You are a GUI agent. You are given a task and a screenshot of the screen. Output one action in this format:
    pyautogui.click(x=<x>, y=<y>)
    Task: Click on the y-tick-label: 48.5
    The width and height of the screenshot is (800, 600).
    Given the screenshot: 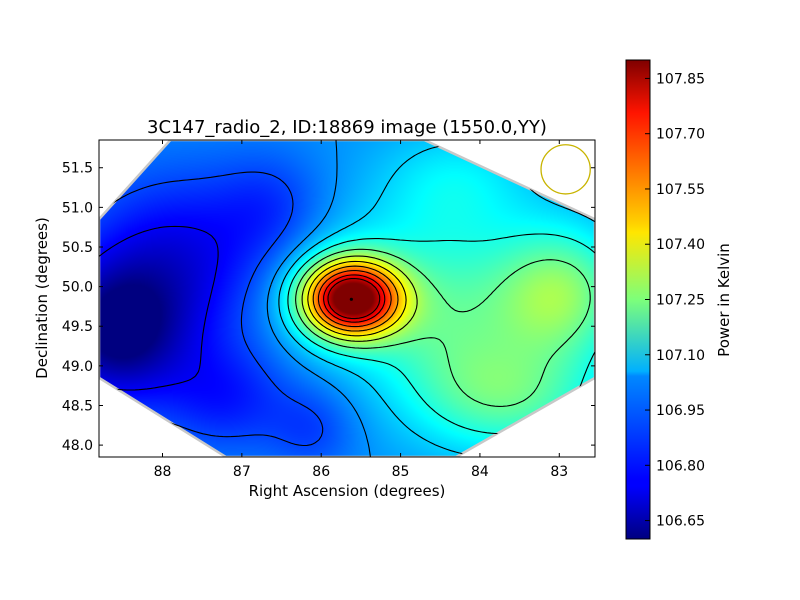 What is the action you would take?
    pyautogui.click(x=77, y=406)
    